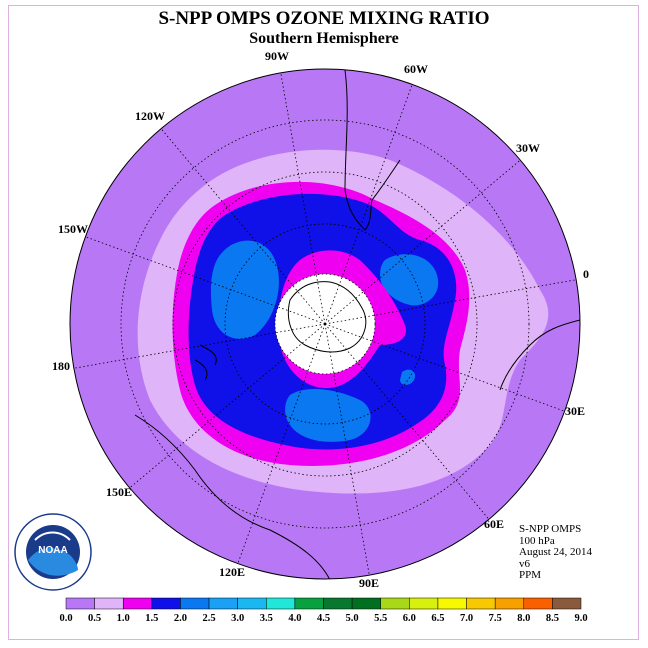 The width and height of the screenshot is (648, 648). What do you see at coordinates (380, 618) in the screenshot?
I see `colorbar-tick-label: 5.5` at bounding box center [380, 618].